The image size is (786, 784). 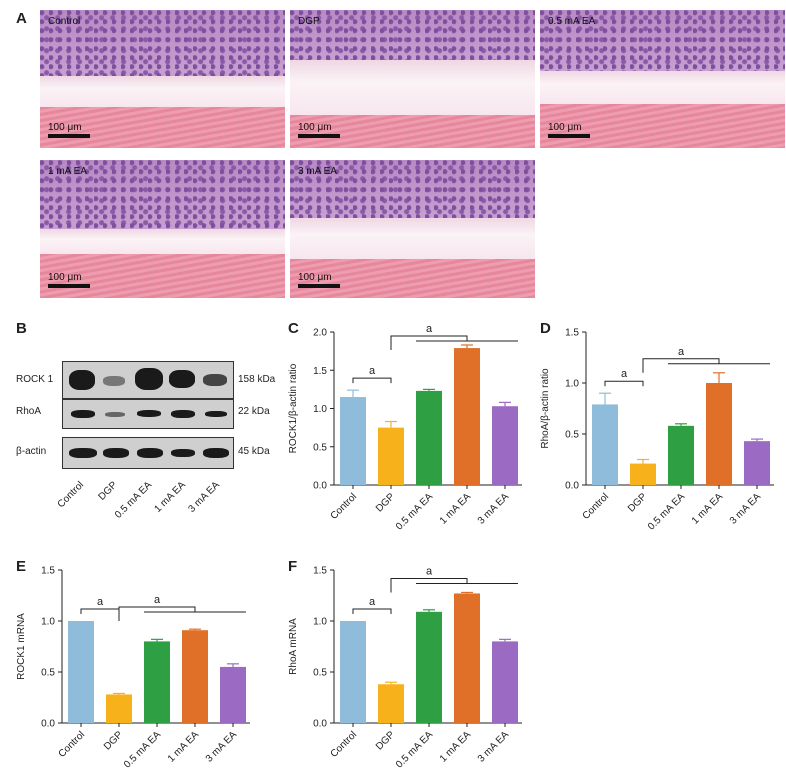 What do you see at coordinates (70, 495) in the screenshot?
I see `blot-lane-label: Control` at bounding box center [70, 495].